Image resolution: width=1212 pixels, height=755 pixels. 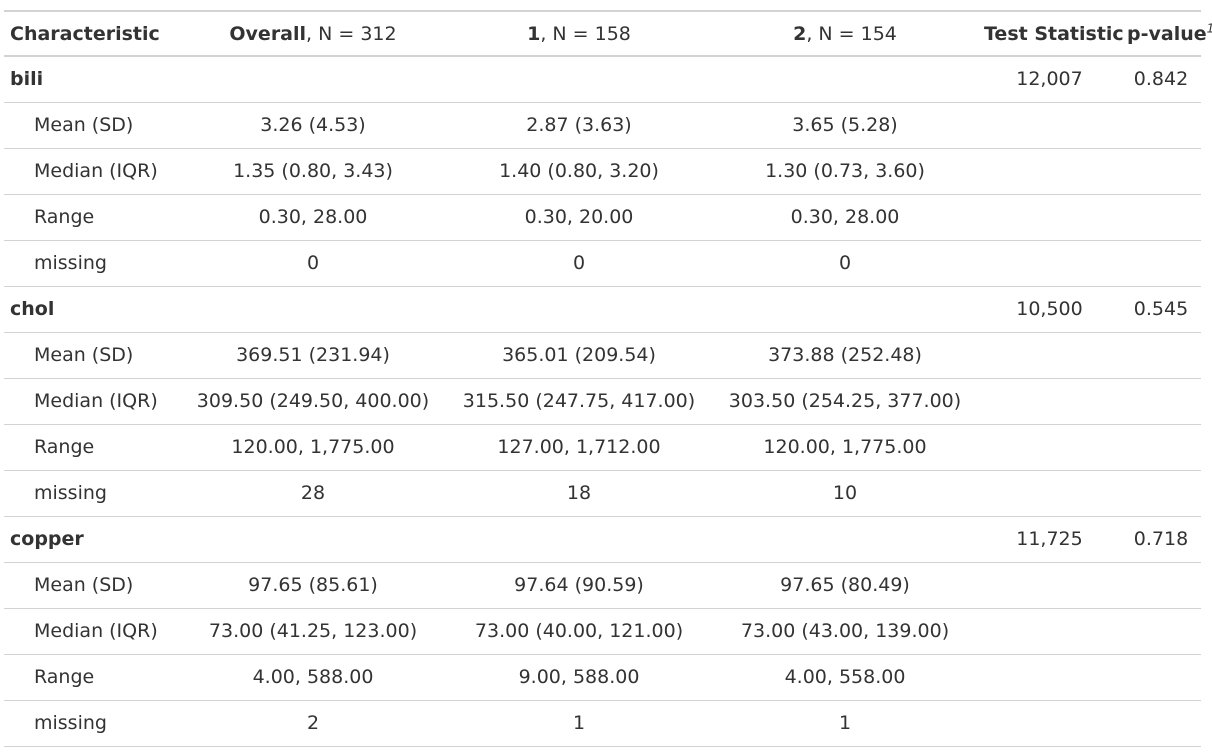 What do you see at coordinates (313, 447) in the screenshot?
I see `cell-overall: 120.00, 1,775.00` at bounding box center [313, 447].